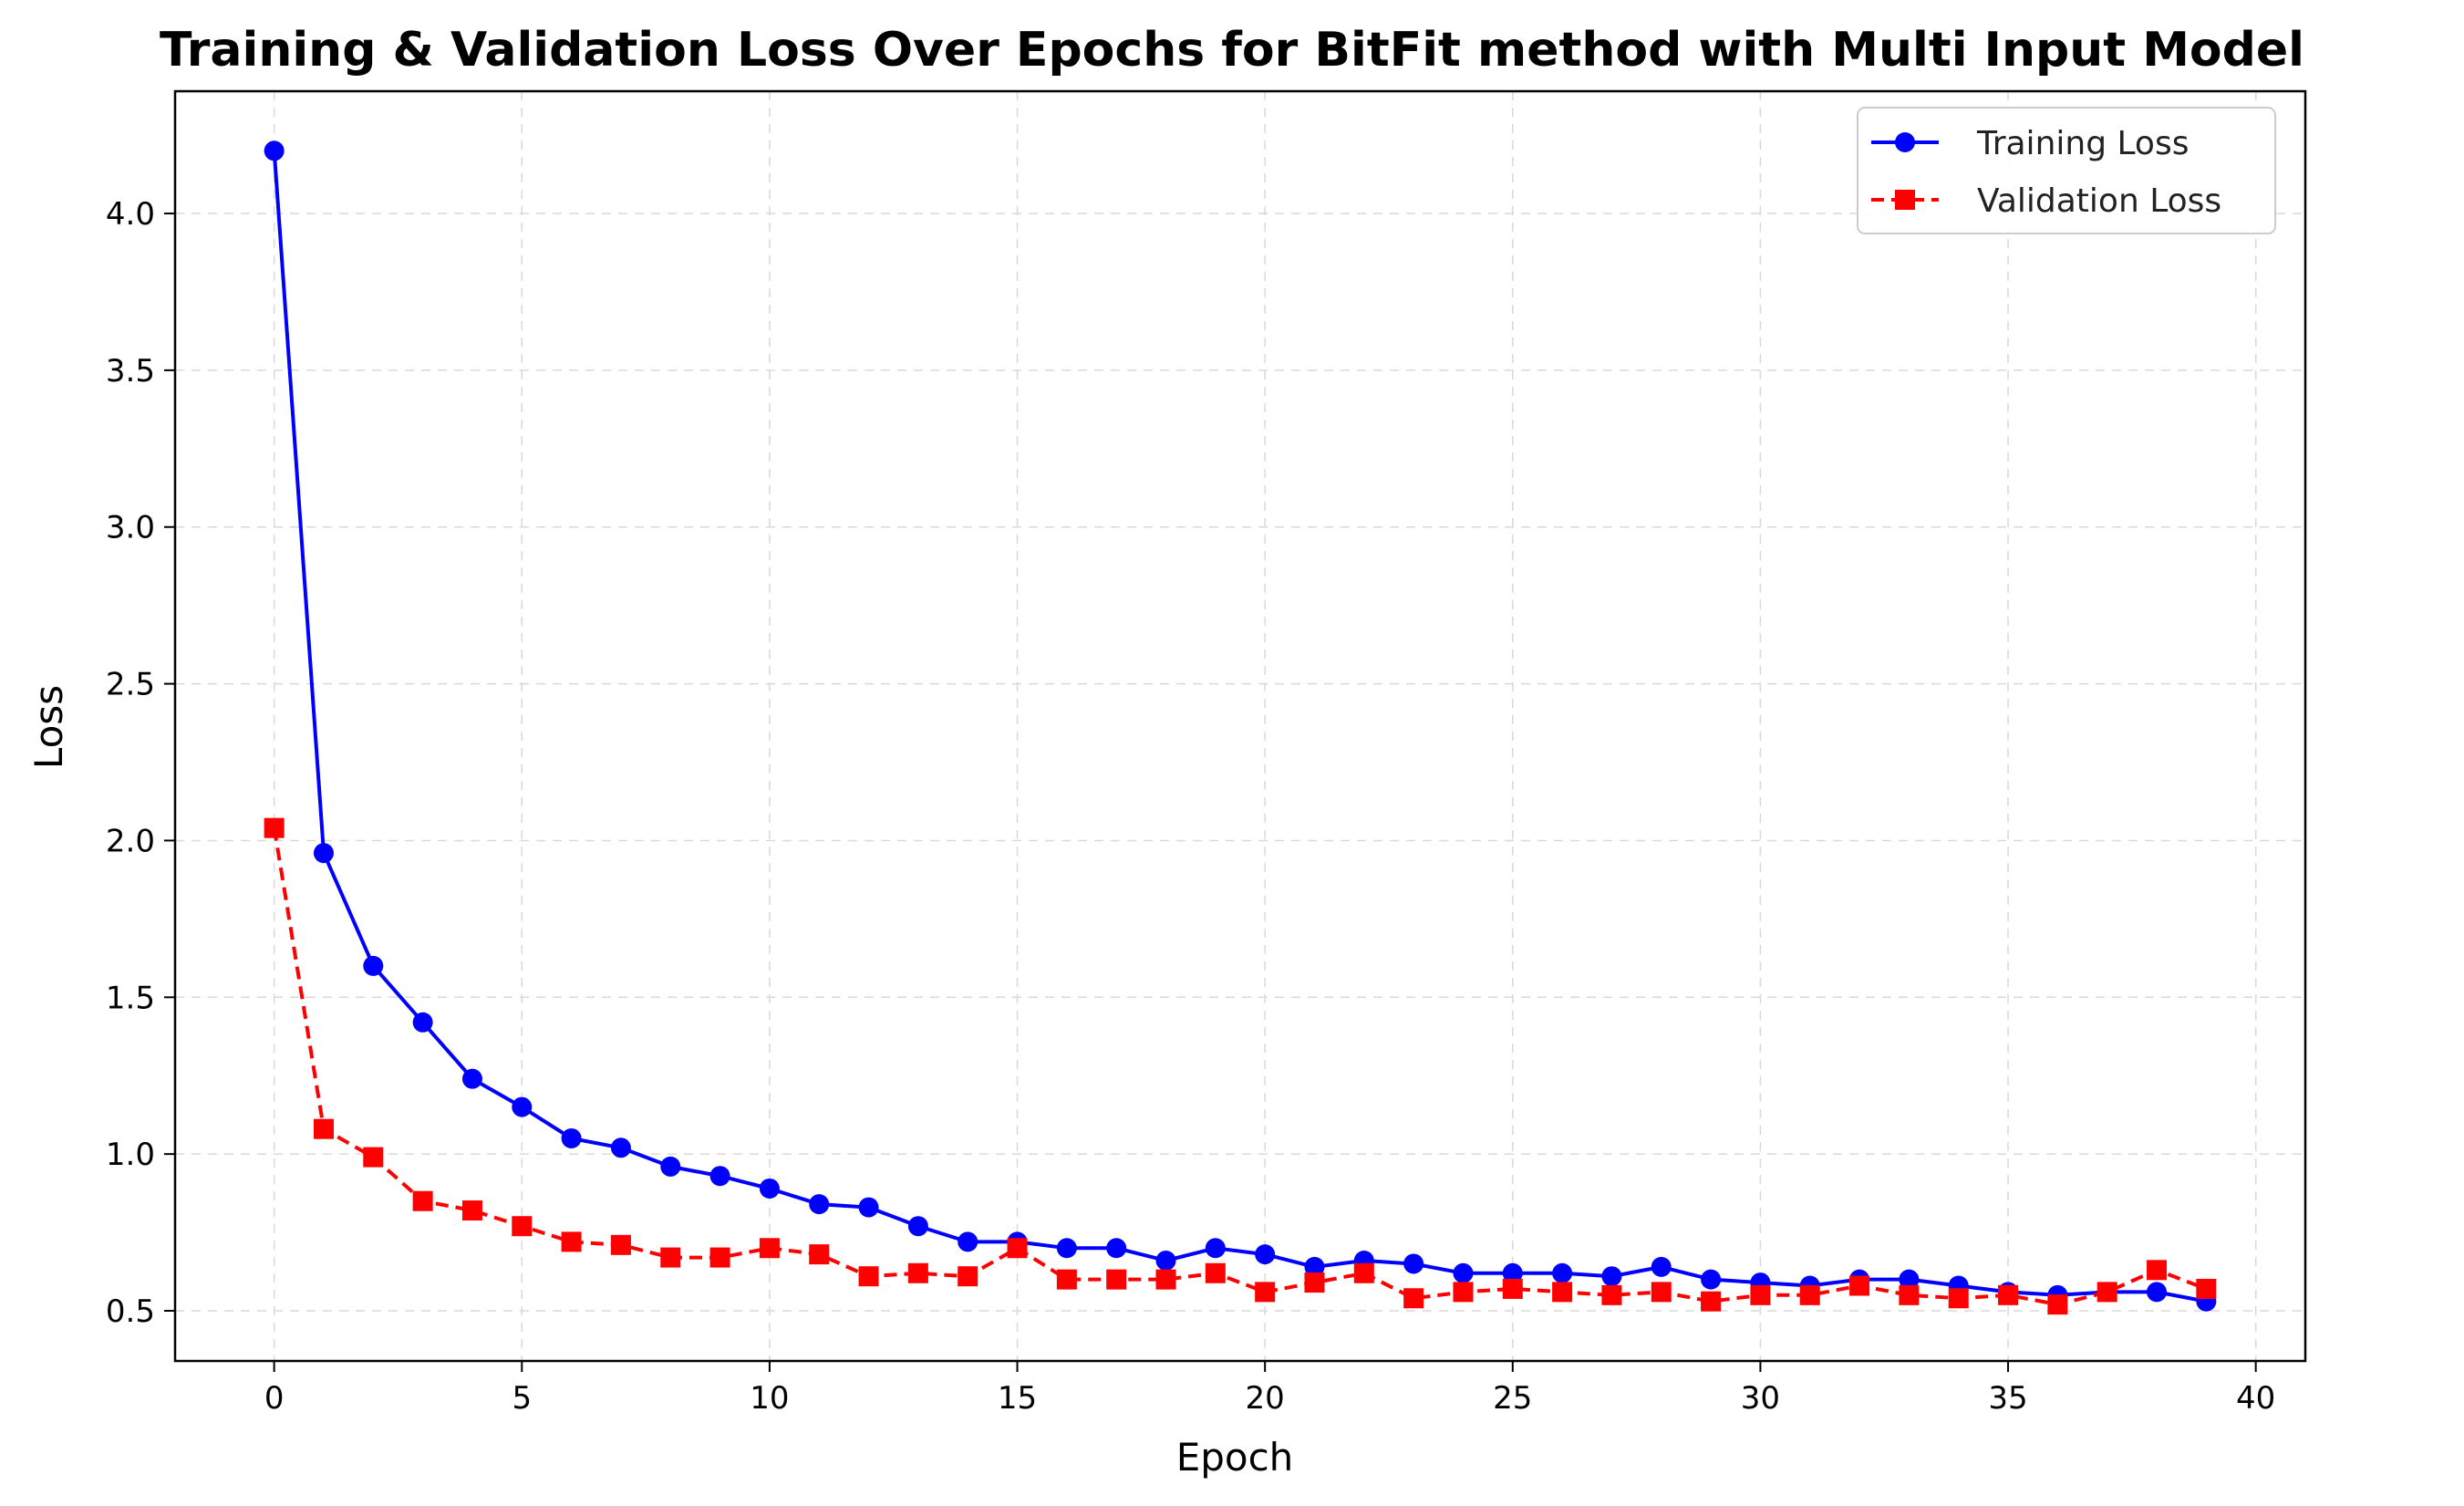 The height and width of the screenshot is (1506, 2464). What do you see at coordinates (48, 727) in the screenshot?
I see `y-axis-label: Loss` at bounding box center [48, 727].